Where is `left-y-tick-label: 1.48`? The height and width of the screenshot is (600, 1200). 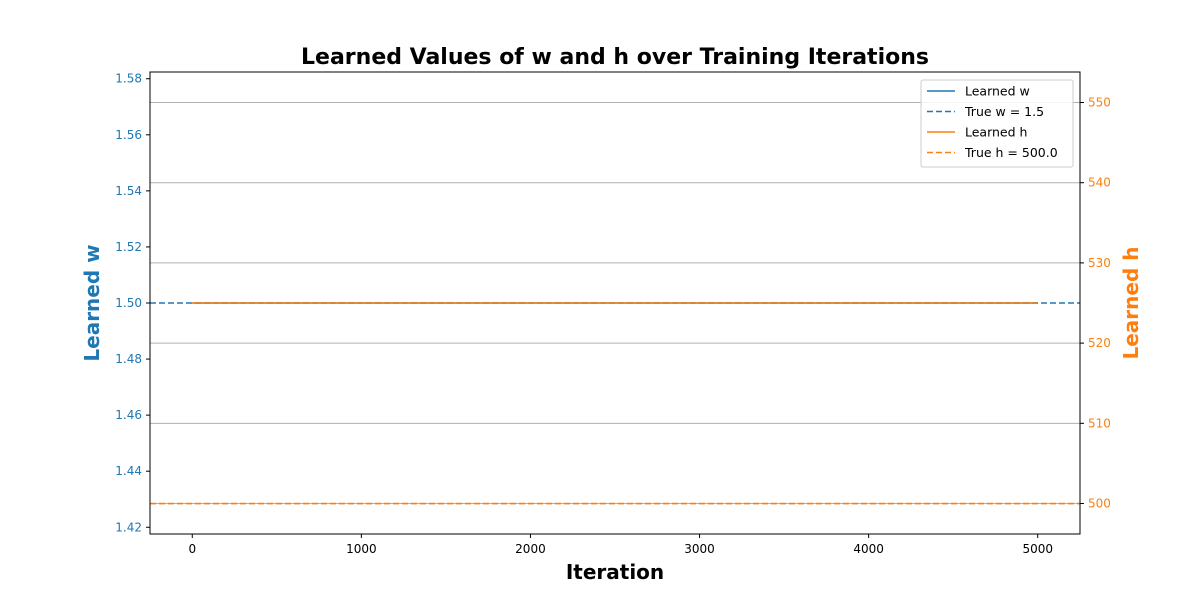
left-y-tick-label: 1.48 is located at coordinates (128, 359).